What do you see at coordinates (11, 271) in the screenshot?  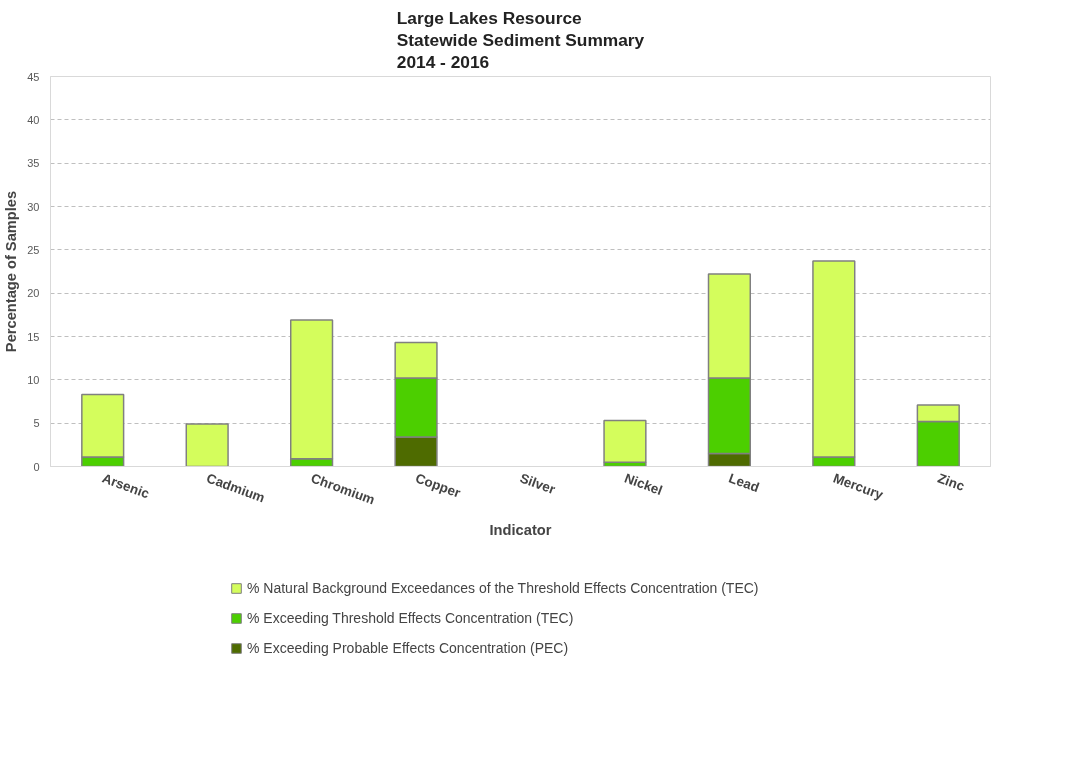 I see `y-axis-title: Percentage of Samples` at bounding box center [11, 271].